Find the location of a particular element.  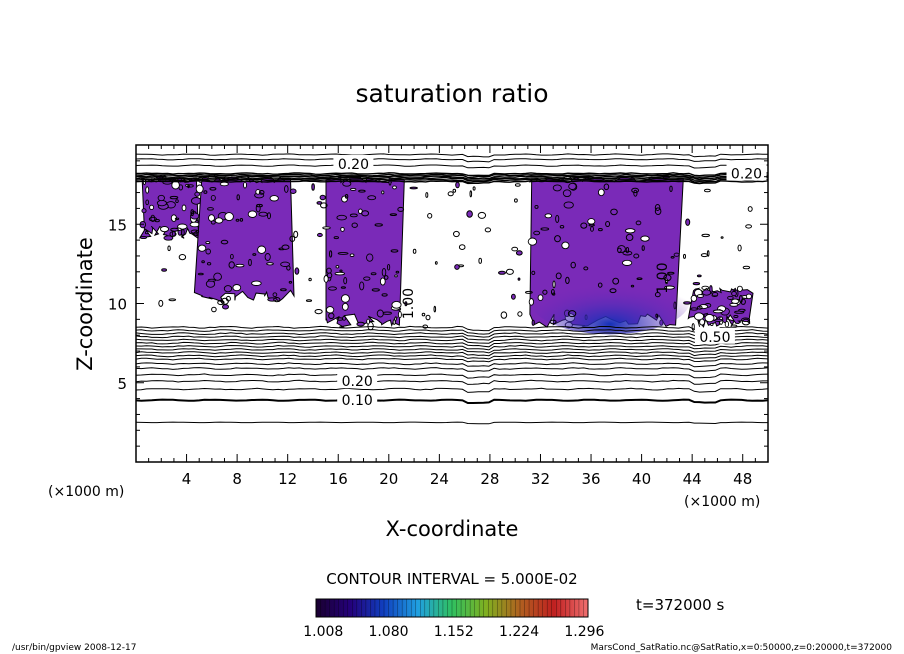

colorbar-tick-label: 1.152 is located at coordinates (454, 632).